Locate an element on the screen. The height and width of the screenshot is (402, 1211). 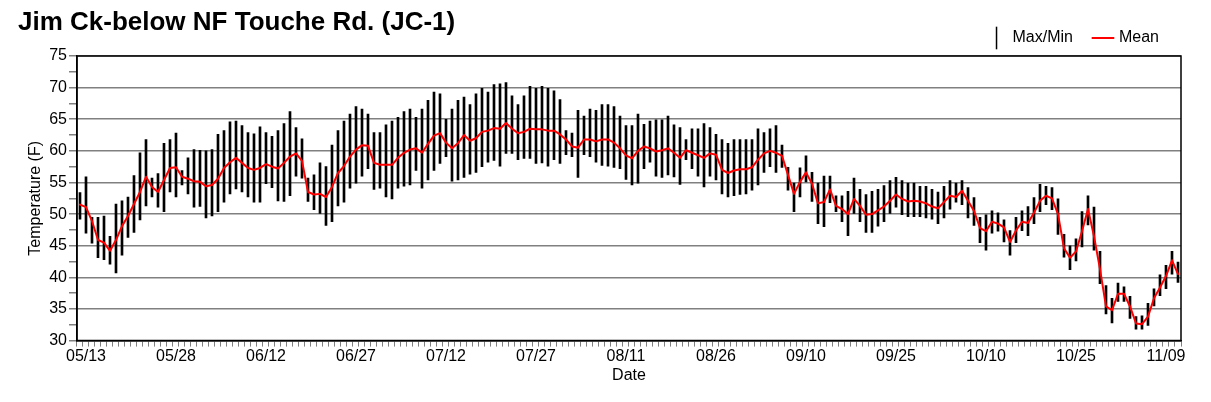
chart-title: Jim Ck-below NF Touche Rd. (JC-1) is located at coordinates (237, 21).